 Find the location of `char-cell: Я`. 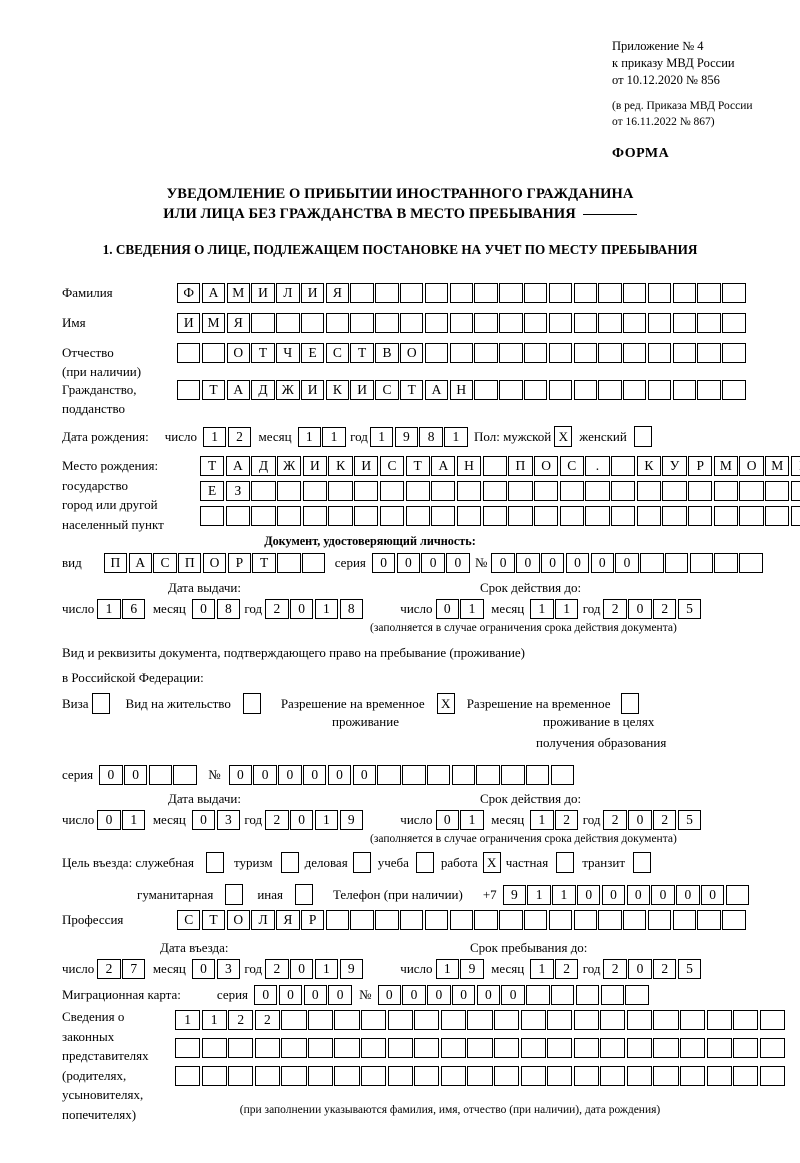

char-cell: Я is located at coordinates (337, 293).